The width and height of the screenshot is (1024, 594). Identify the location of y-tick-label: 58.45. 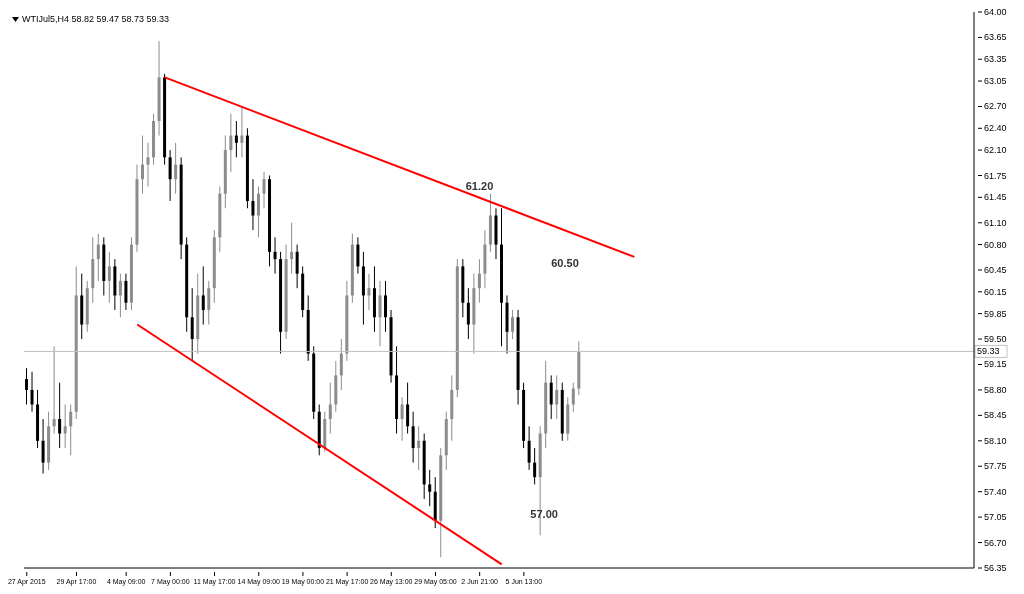
(995, 415).